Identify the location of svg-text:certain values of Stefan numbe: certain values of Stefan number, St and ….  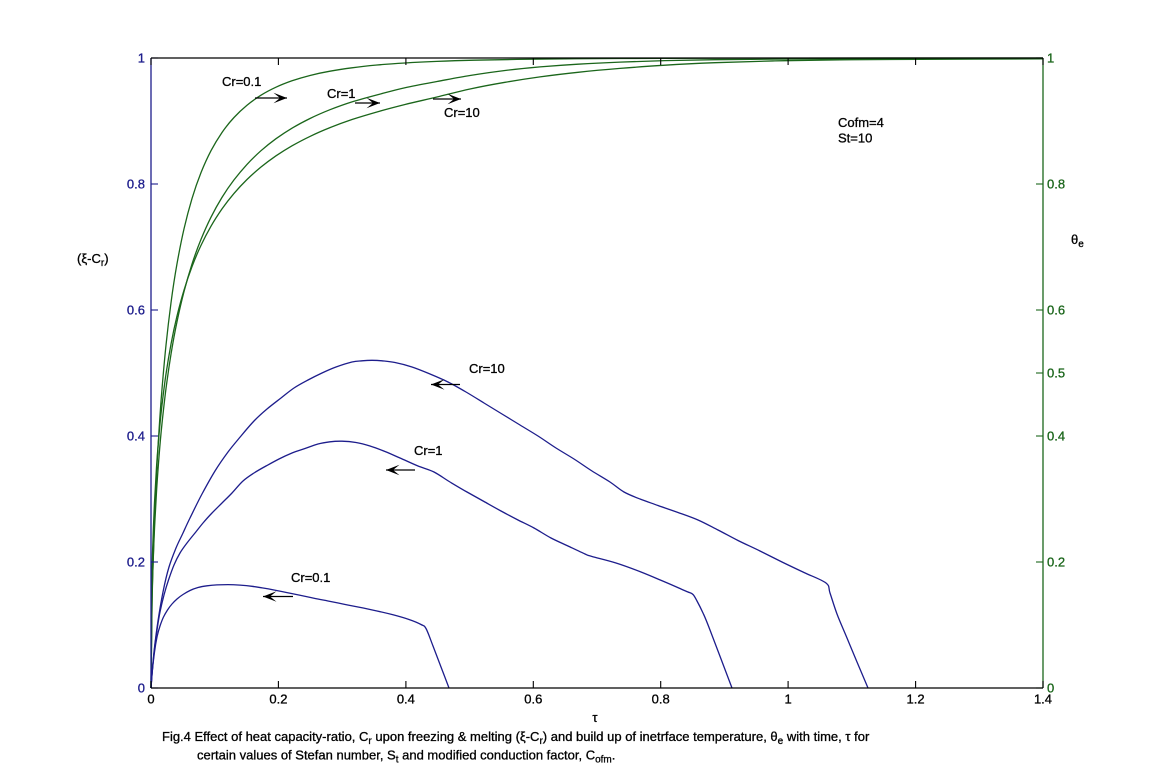
(406, 757).